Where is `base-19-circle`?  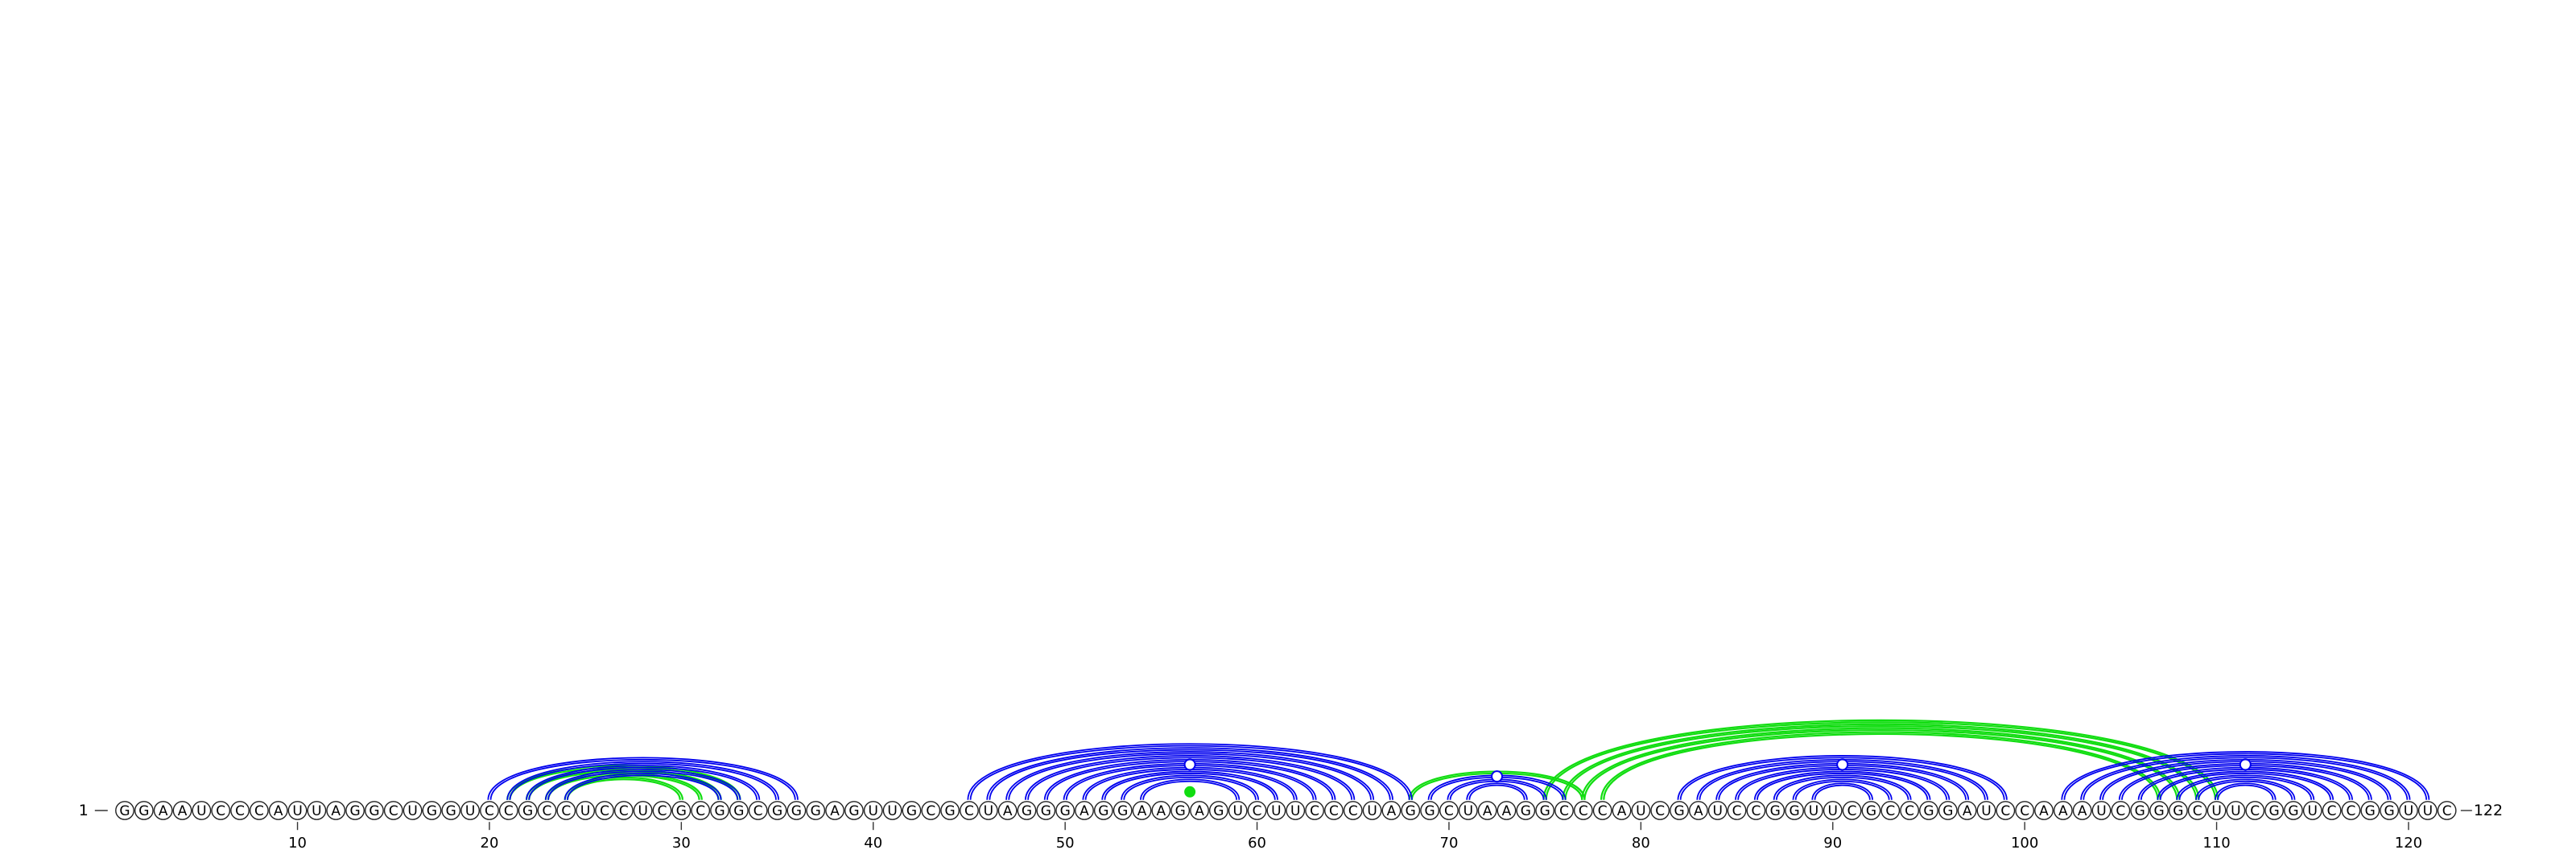
base-19-circle is located at coordinates (470, 811).